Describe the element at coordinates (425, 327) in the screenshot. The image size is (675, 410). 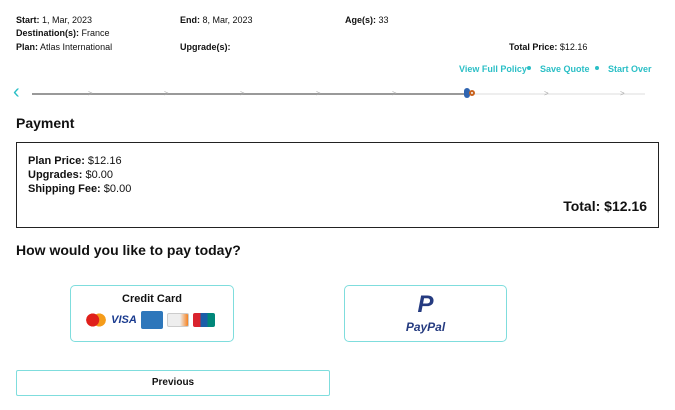
I see `paypal-label: PayPal` at that location.